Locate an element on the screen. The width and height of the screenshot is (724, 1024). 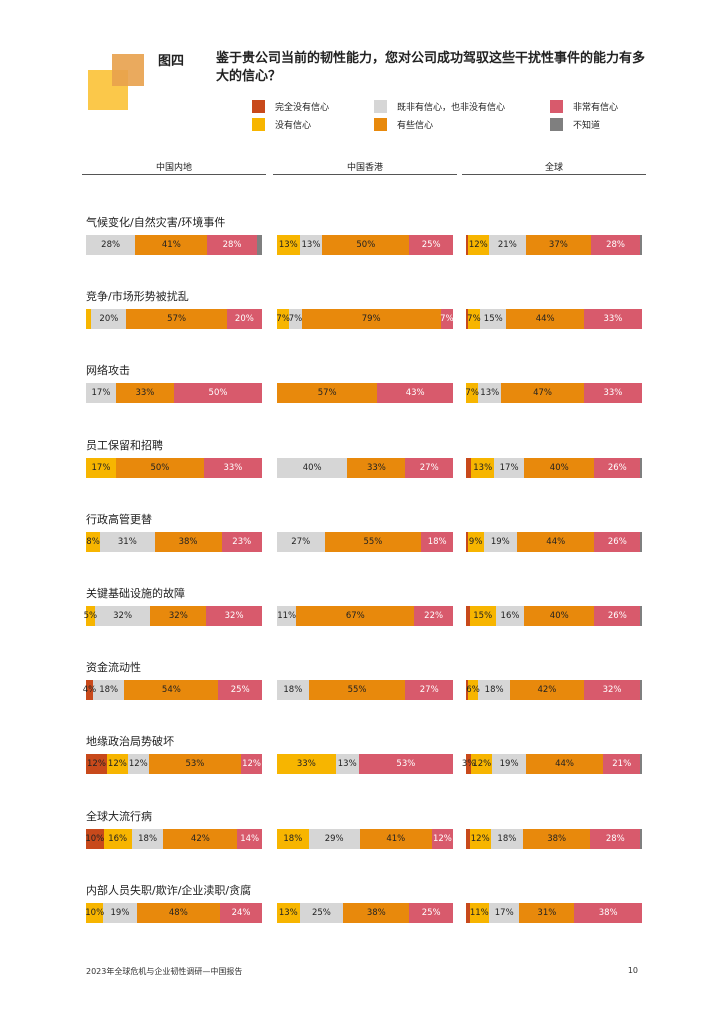
bar-segment-low: 7% is located at coordinates (283, 319).